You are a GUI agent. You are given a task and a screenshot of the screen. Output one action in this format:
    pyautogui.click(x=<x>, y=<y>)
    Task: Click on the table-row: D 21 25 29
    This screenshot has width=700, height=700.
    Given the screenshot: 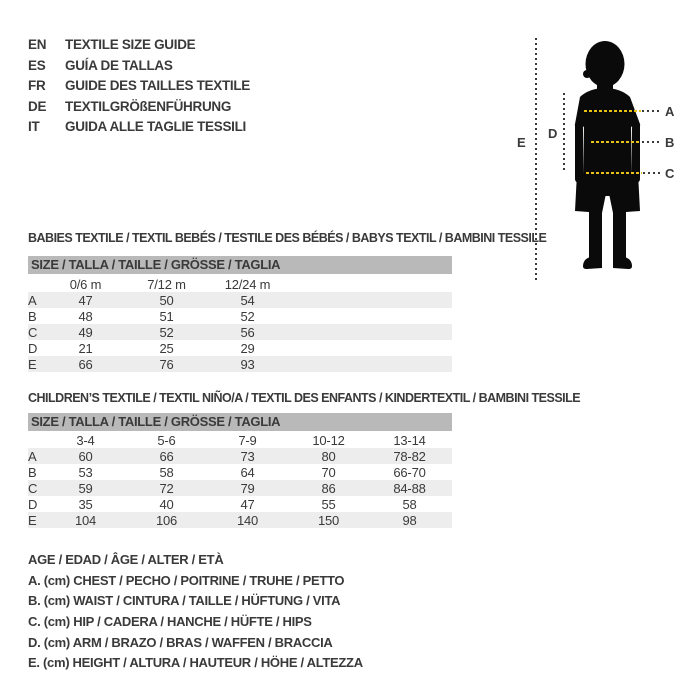 What is the action you would take?
    pyautogui.click(x=240, y=348)
    